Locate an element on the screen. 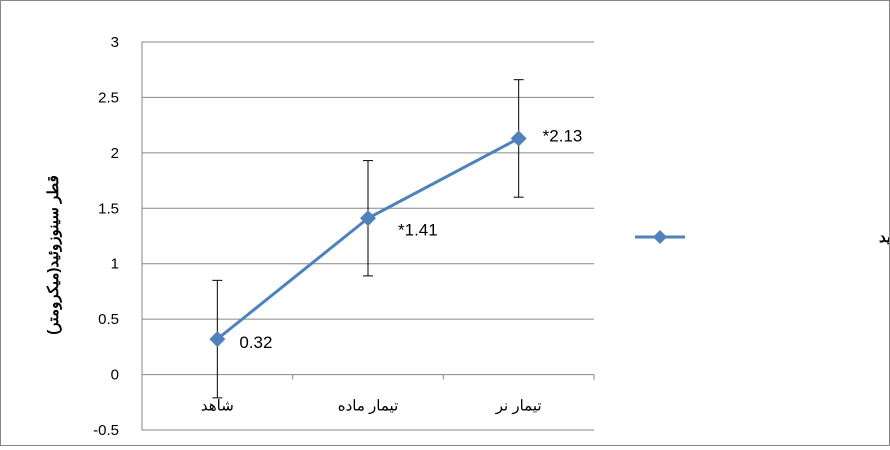  data-label: *2.13 is located at coordinates (563, 135).